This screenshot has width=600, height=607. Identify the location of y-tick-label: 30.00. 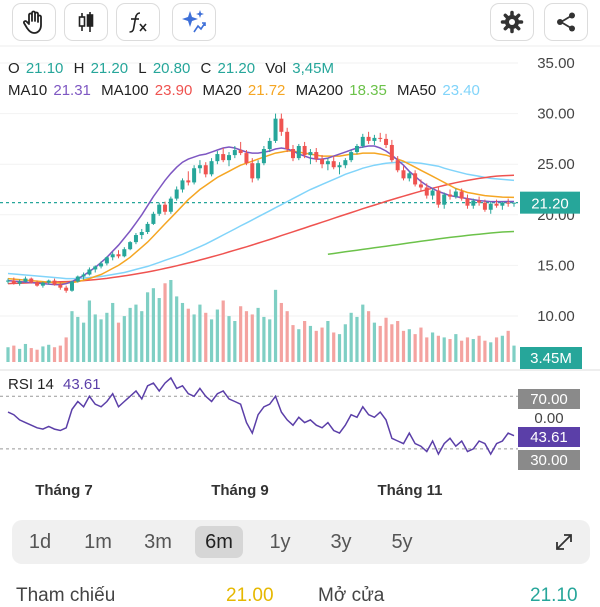
(556, 114).